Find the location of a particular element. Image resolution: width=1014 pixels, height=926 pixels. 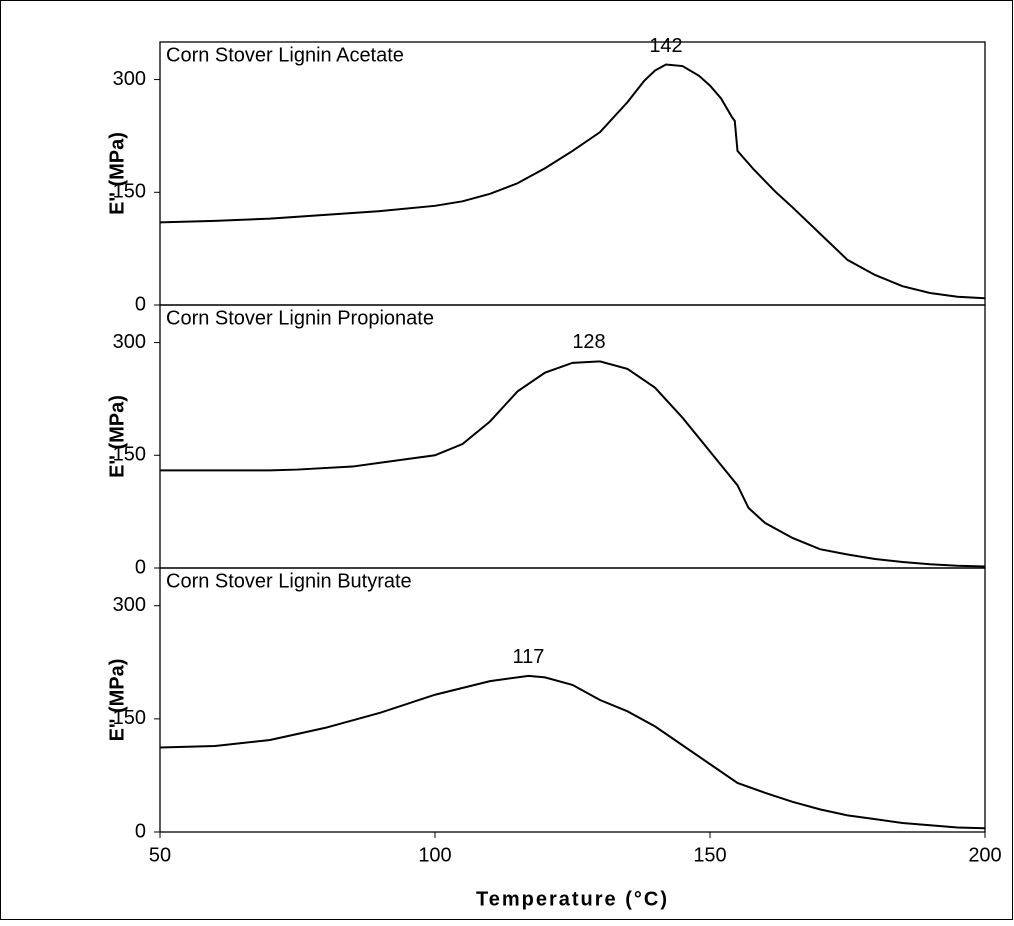

x-axis-label: Temperature (°C) is located at coordinates (572, 899).